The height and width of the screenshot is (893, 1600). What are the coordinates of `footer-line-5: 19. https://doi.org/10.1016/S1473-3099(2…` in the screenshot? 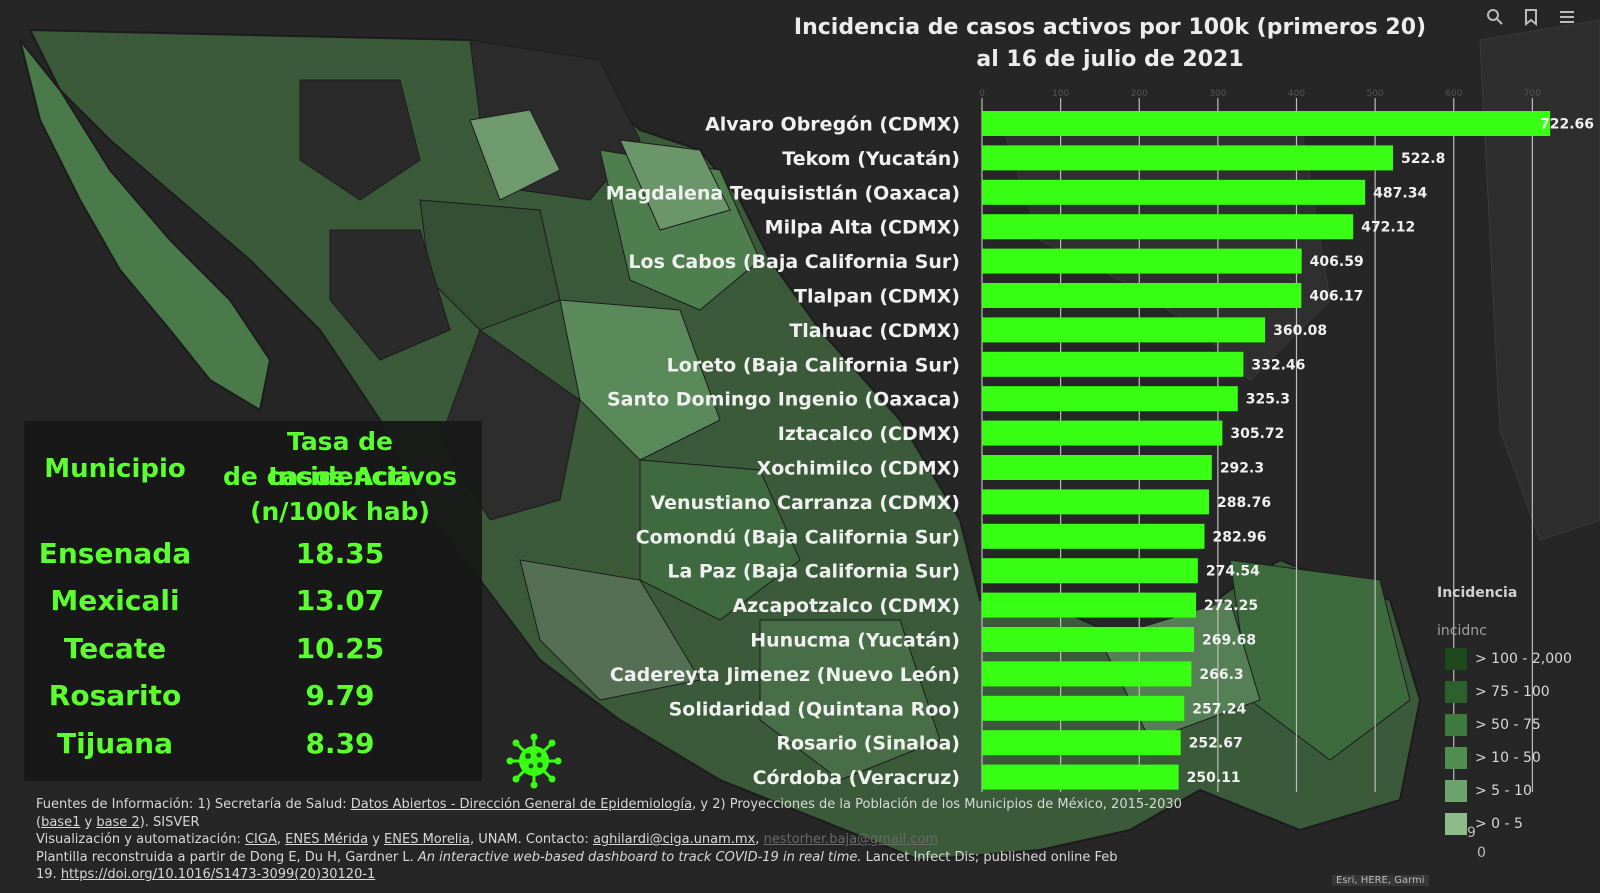 It's located at (206, 874).